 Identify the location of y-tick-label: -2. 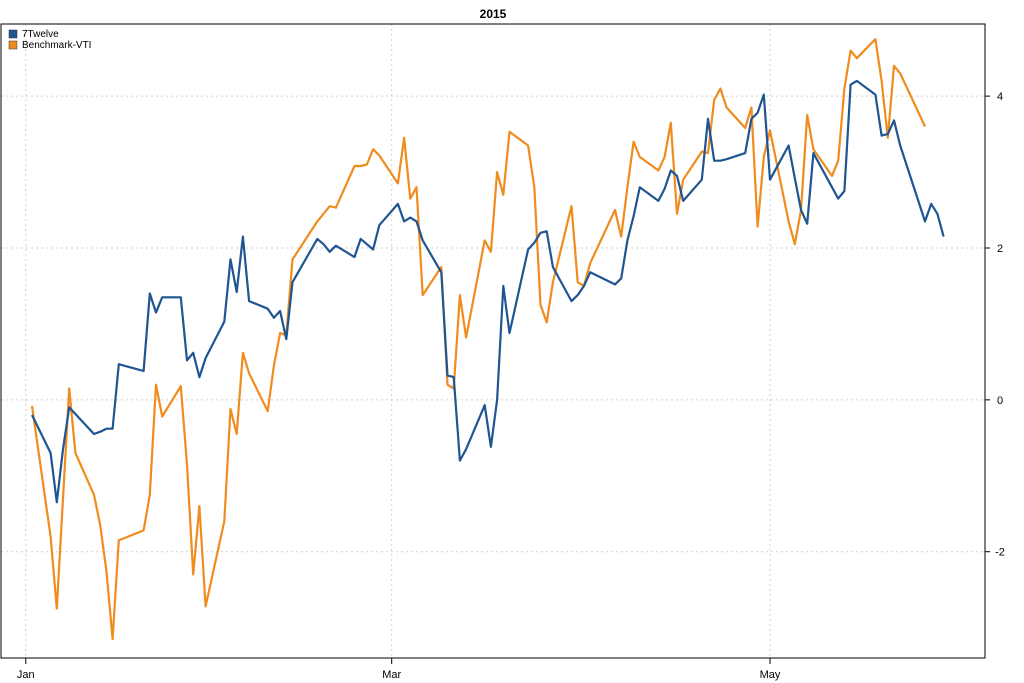
(1000, 553).